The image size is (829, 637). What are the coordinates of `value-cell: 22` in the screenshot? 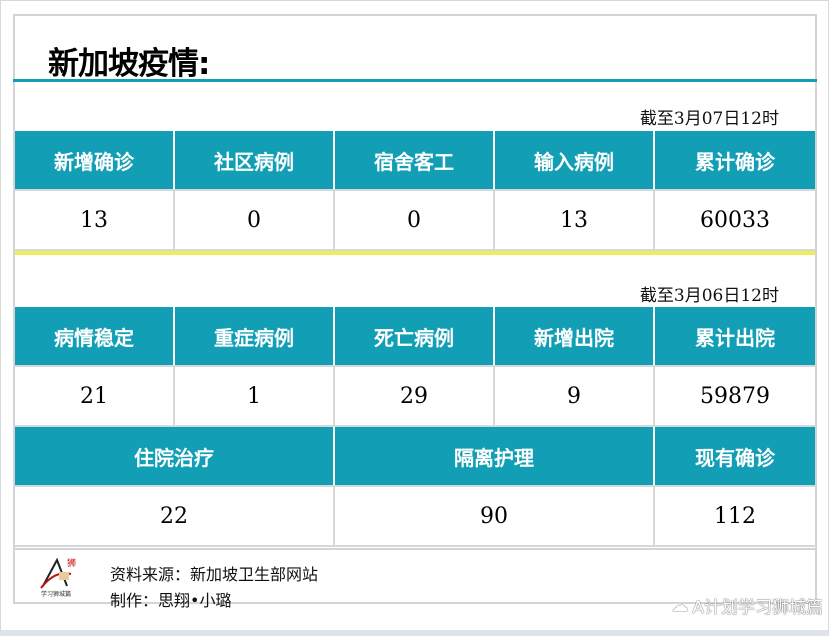 It's located at (175, 516).